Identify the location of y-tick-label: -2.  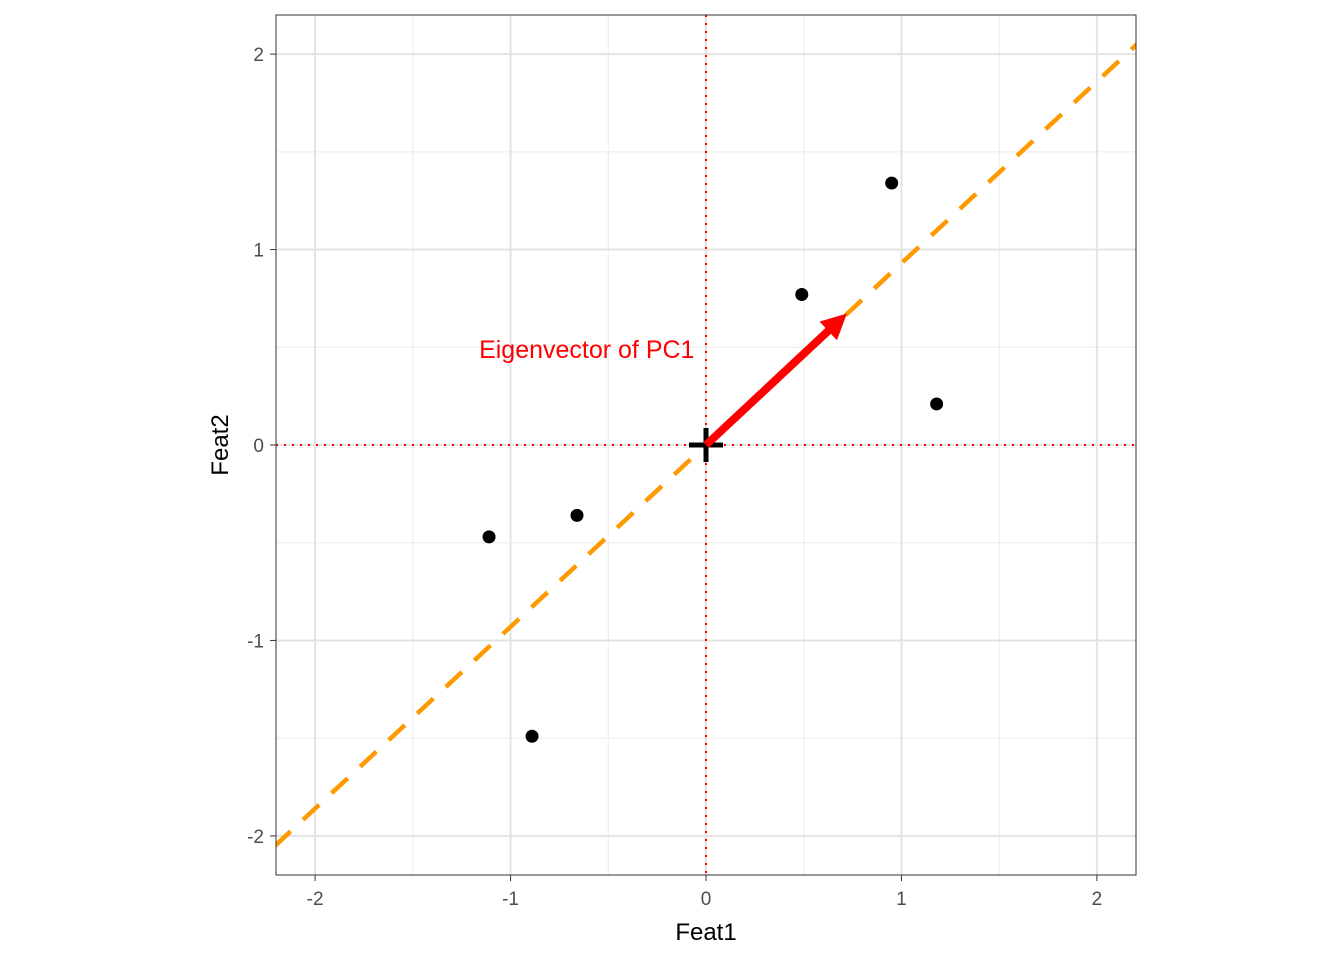
(255, 837).